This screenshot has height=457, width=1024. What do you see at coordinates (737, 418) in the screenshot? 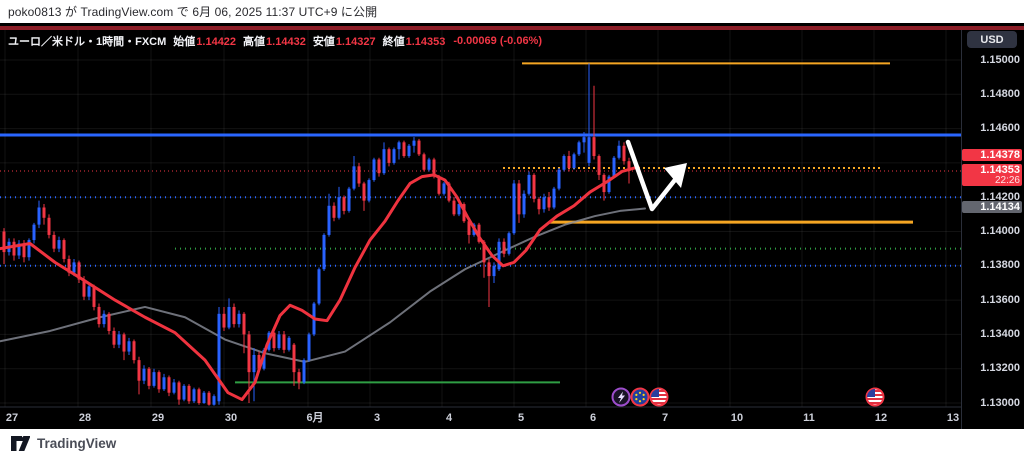
I see `time-axis-label: 10` at bounding box center [737, 418].